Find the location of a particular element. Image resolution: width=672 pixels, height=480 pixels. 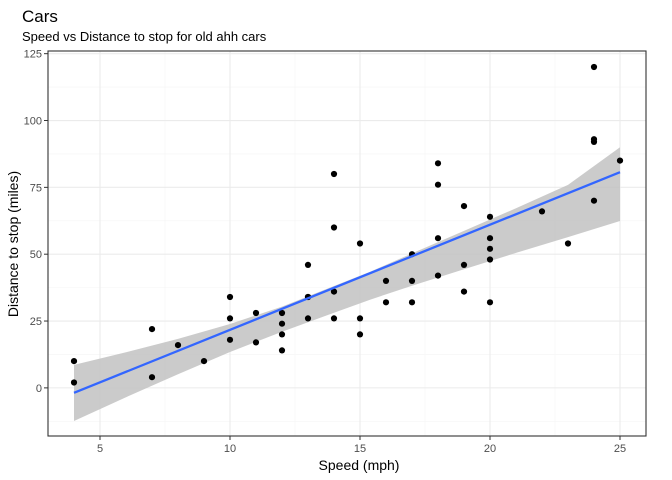

y-tick-label: 75 is located at coordinates (36, 188).